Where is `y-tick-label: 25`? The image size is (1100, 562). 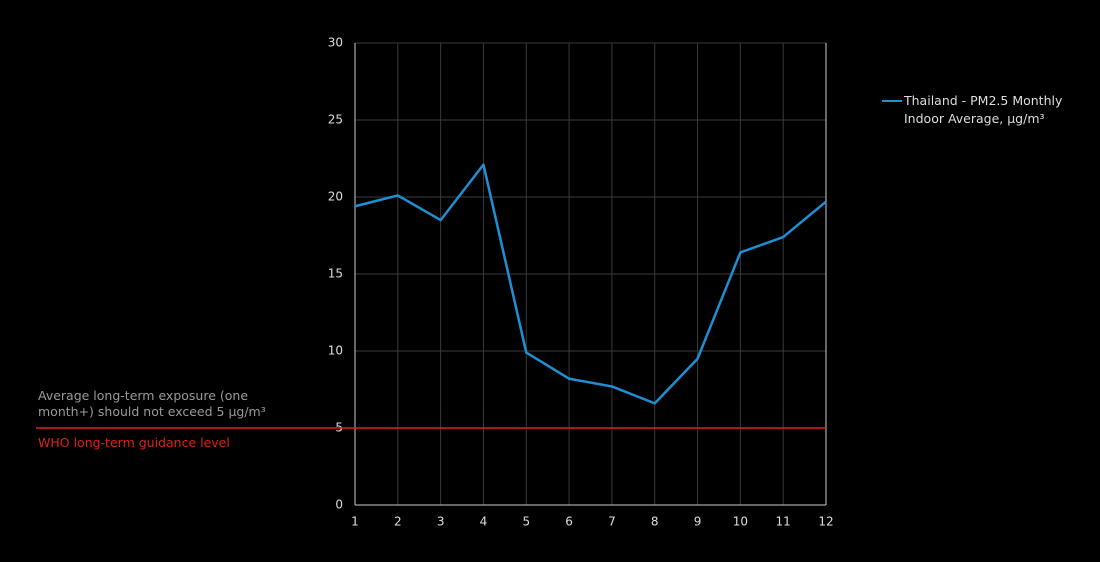 y-tick-label: 25 is located at coordinates (335, 120).